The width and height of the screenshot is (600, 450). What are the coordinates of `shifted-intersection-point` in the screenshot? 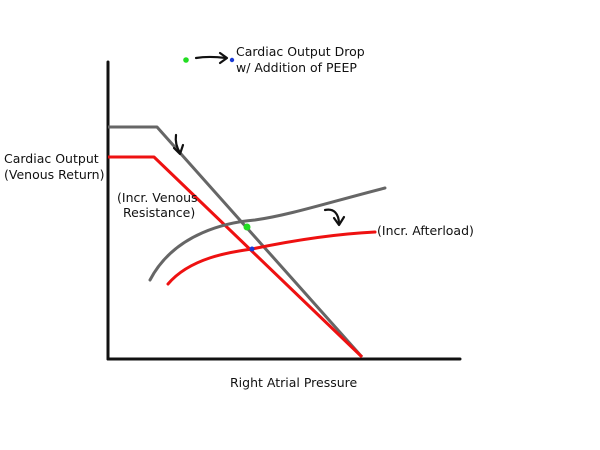 It's located at (252, 249).